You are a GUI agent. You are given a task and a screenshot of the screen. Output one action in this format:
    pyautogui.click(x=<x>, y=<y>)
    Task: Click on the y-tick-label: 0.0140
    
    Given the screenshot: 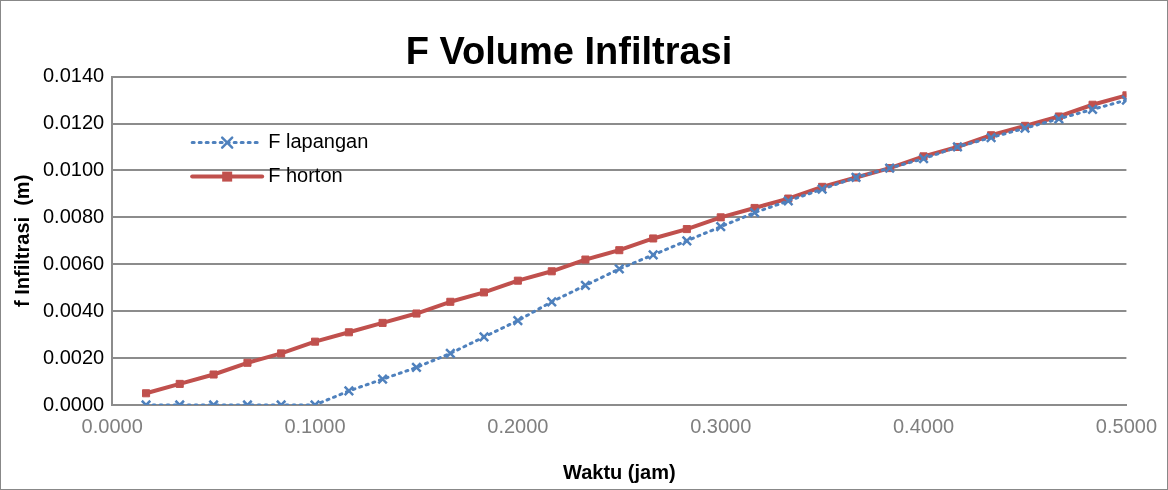 What is the action you would take?
    pyautogui.click(x=74, y=75)
    